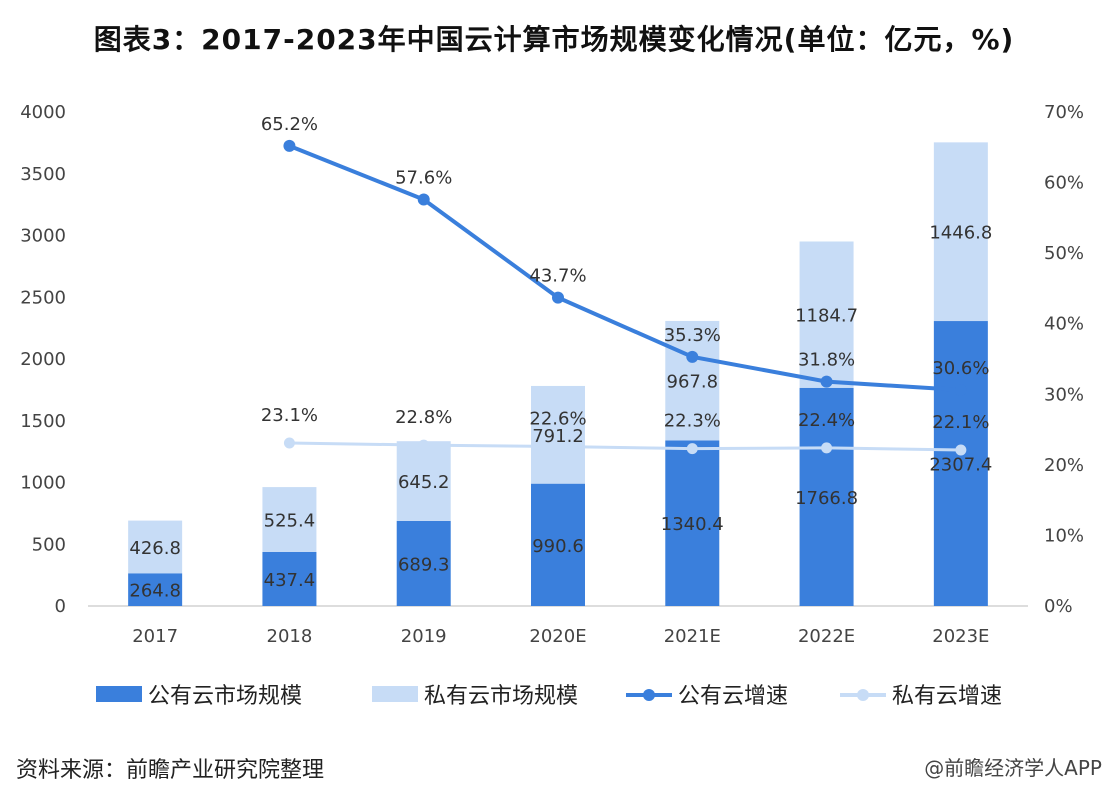  Describe the element at coordinates (557, 419) in the screenshot. I see `data-label-private-growth: 22.6%` at that location.